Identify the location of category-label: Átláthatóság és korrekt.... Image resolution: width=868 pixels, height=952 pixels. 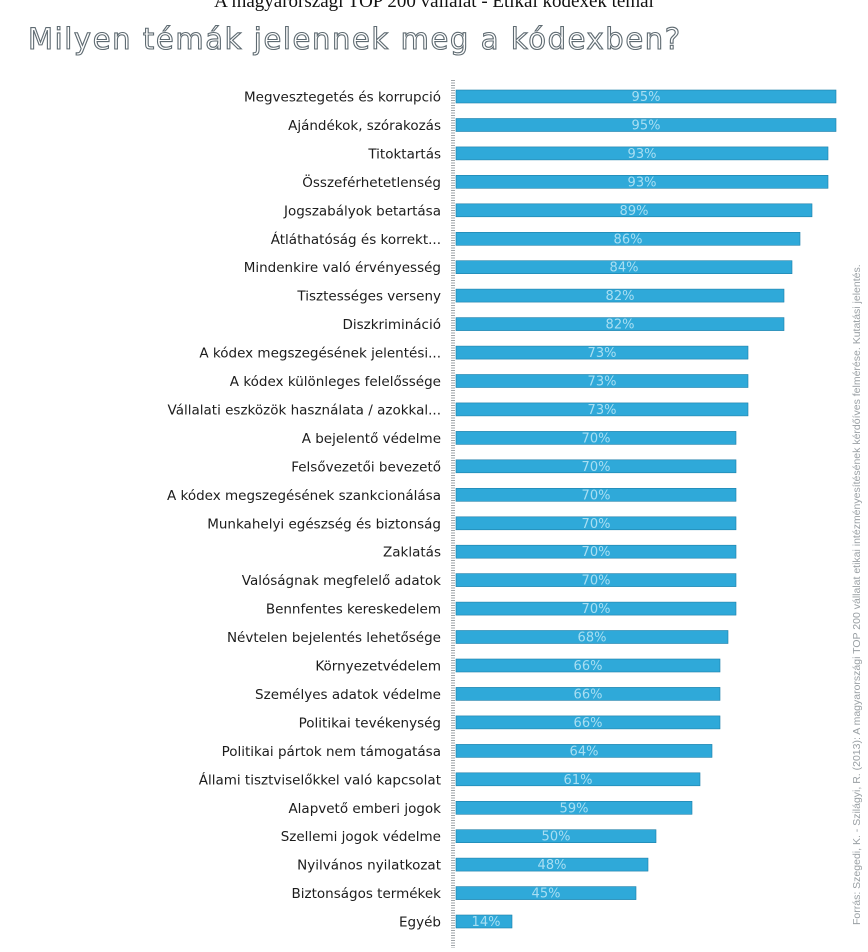
(356, 239).